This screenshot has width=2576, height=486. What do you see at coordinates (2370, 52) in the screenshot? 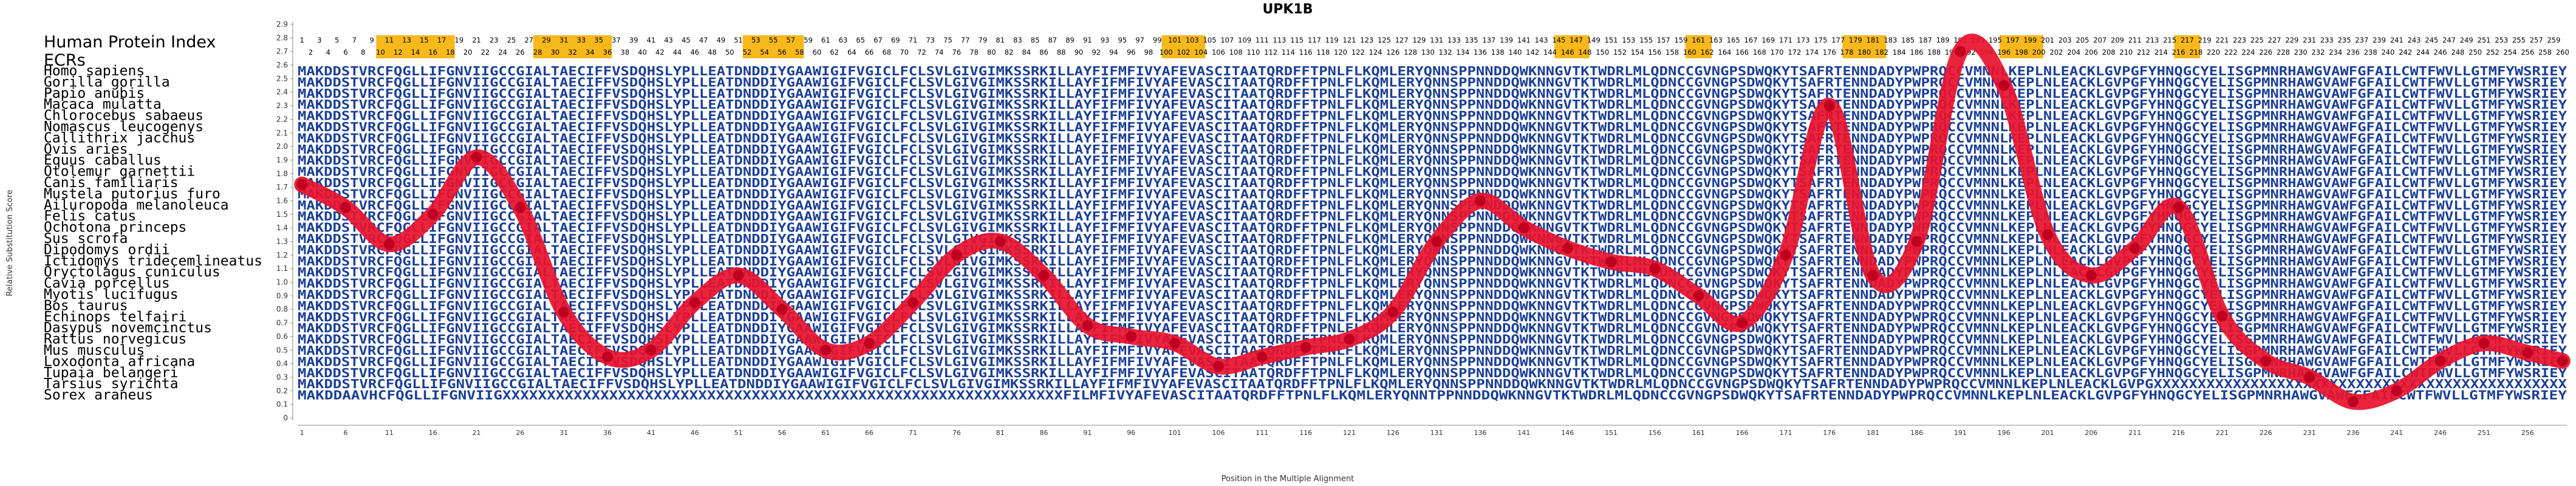
I see `index-number: 238` at bounding box center [2370, 52].